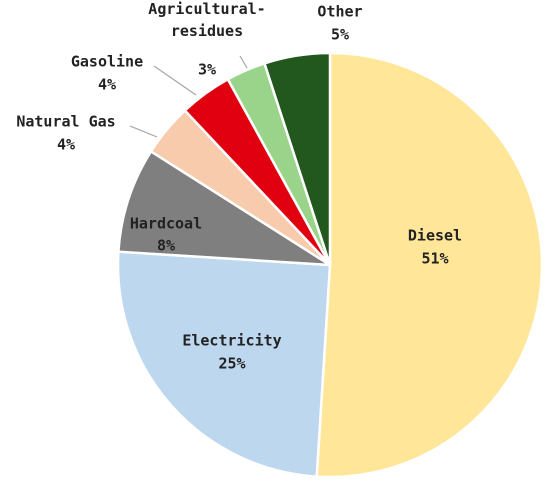 The height and width of the screenshot is (486, 550). What do you see at coordinates (231, 364) in the screenshot?
I see `slice-value-label: 25%` at bounding box center [231, 364].